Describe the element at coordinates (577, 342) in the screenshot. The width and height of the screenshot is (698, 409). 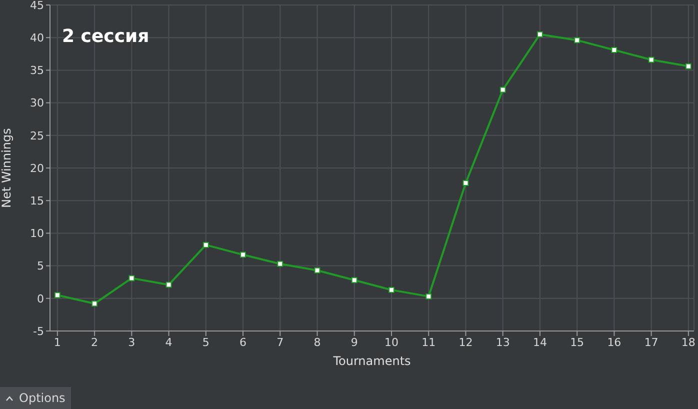
I see `x-tick-label: 15` at that location.